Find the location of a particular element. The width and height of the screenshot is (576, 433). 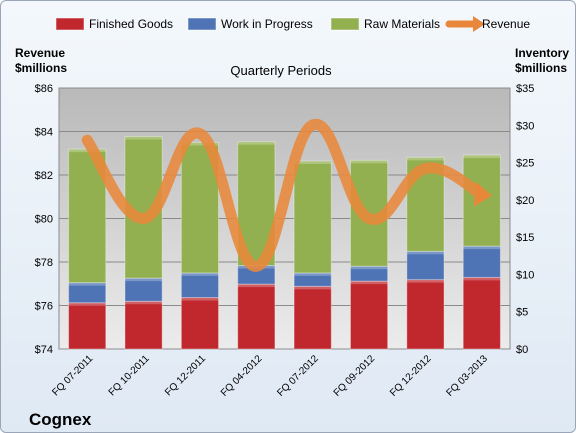

left-tick-label: $74 is located at coordinates (44, 350).